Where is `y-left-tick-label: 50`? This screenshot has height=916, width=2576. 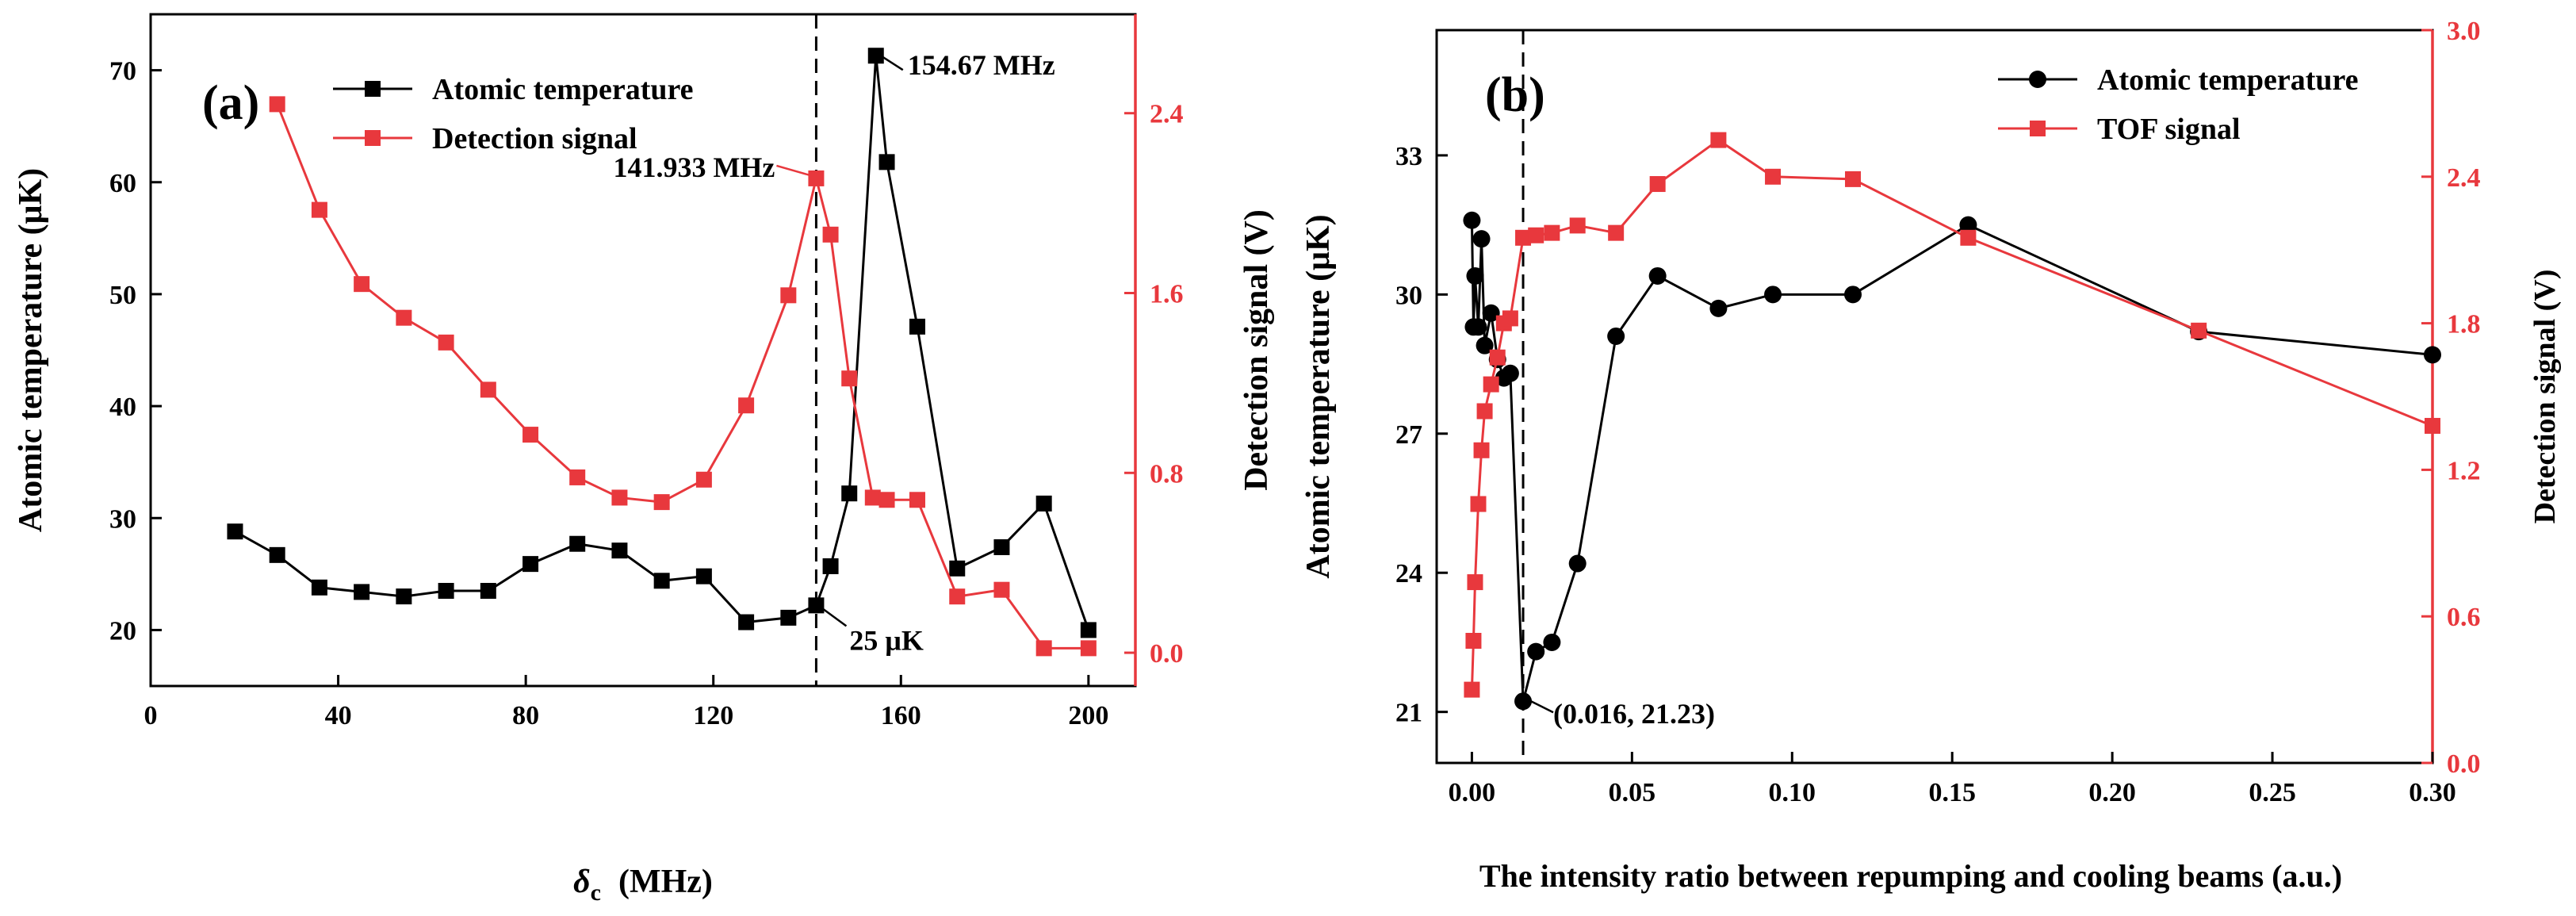 y-left-tick-label: 50 is located at coordinates (122, 295).